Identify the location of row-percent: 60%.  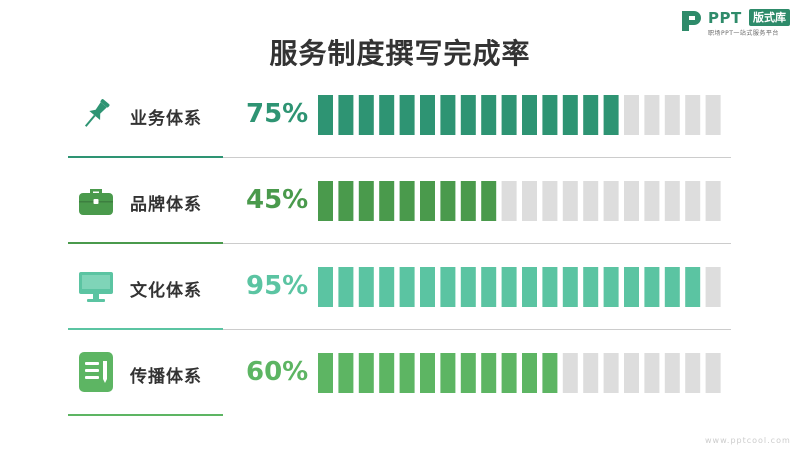
(277, 372).